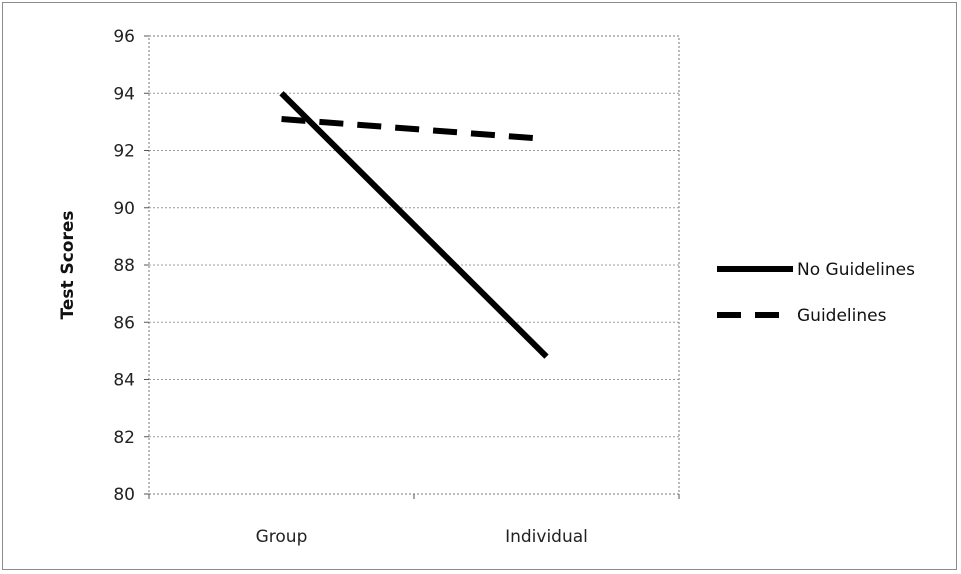 Image resolution: width=961 pixels, height=574 pixels. What do you see at coordinates (124, 37) in the screenshot?
I see `y-tick-label: 96` at bounding box center [124, 37].